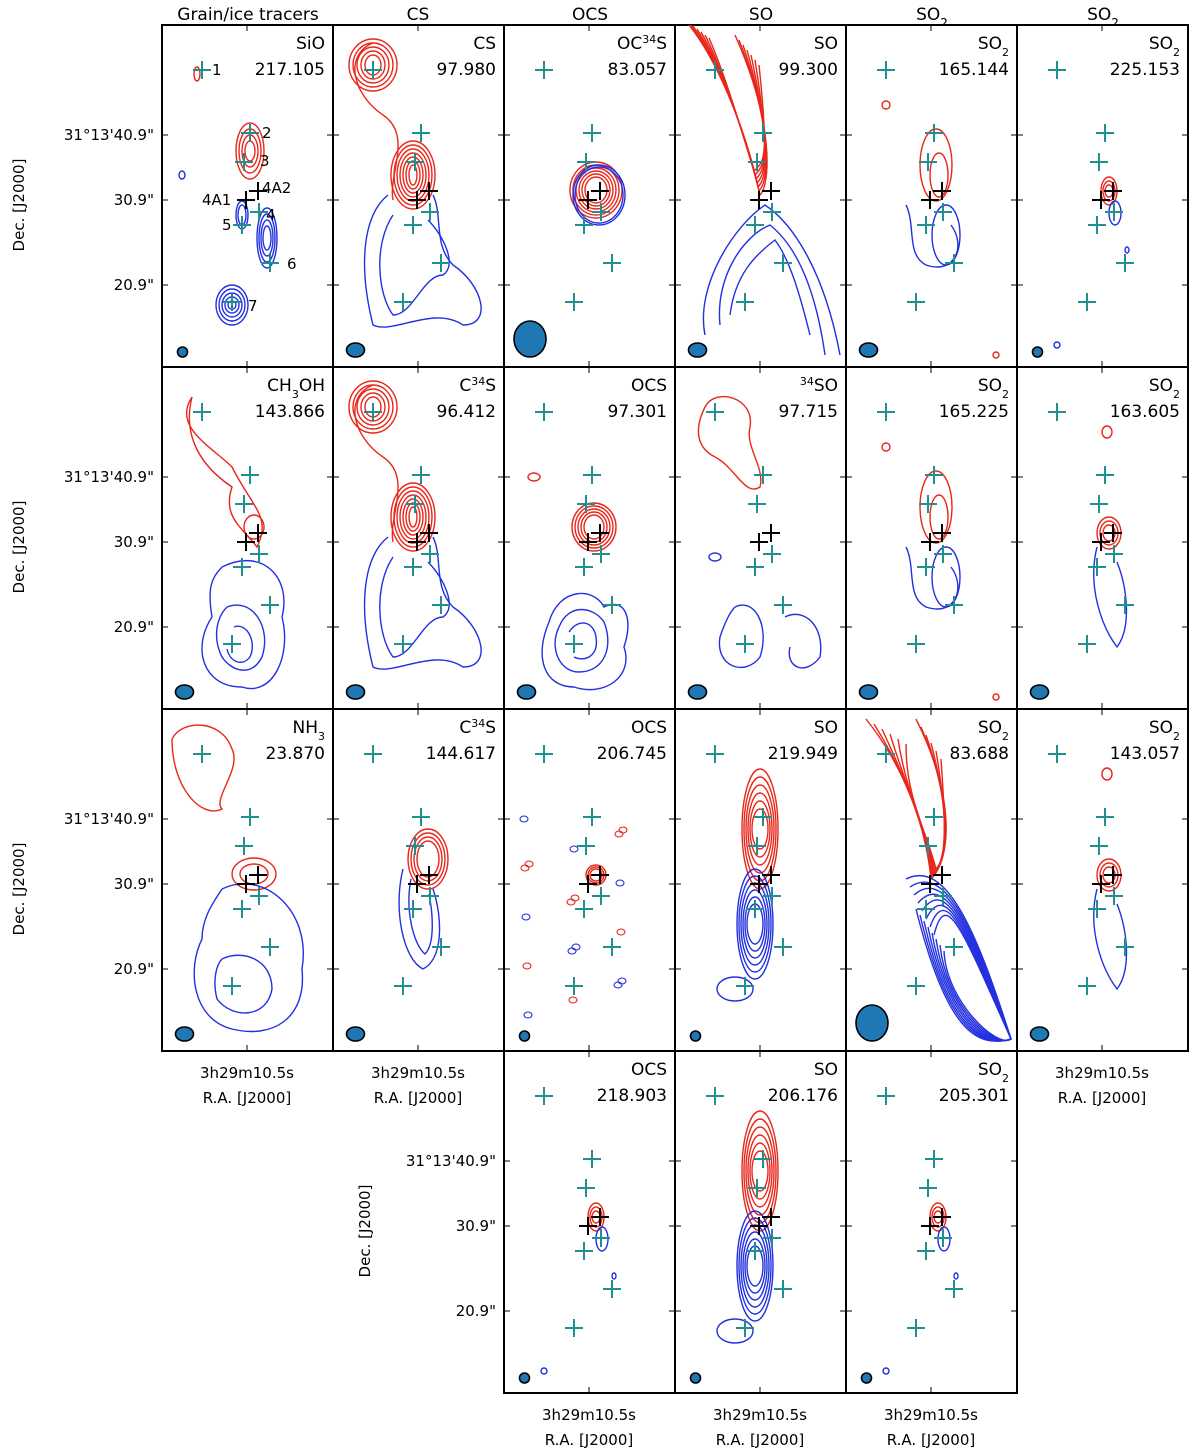 This screenshot has width=1200, height=1456. What do you see at coordinates (632, 754) in the screenshot?
I see `frequency-label: 206.745` at bounding box center [632, 754].